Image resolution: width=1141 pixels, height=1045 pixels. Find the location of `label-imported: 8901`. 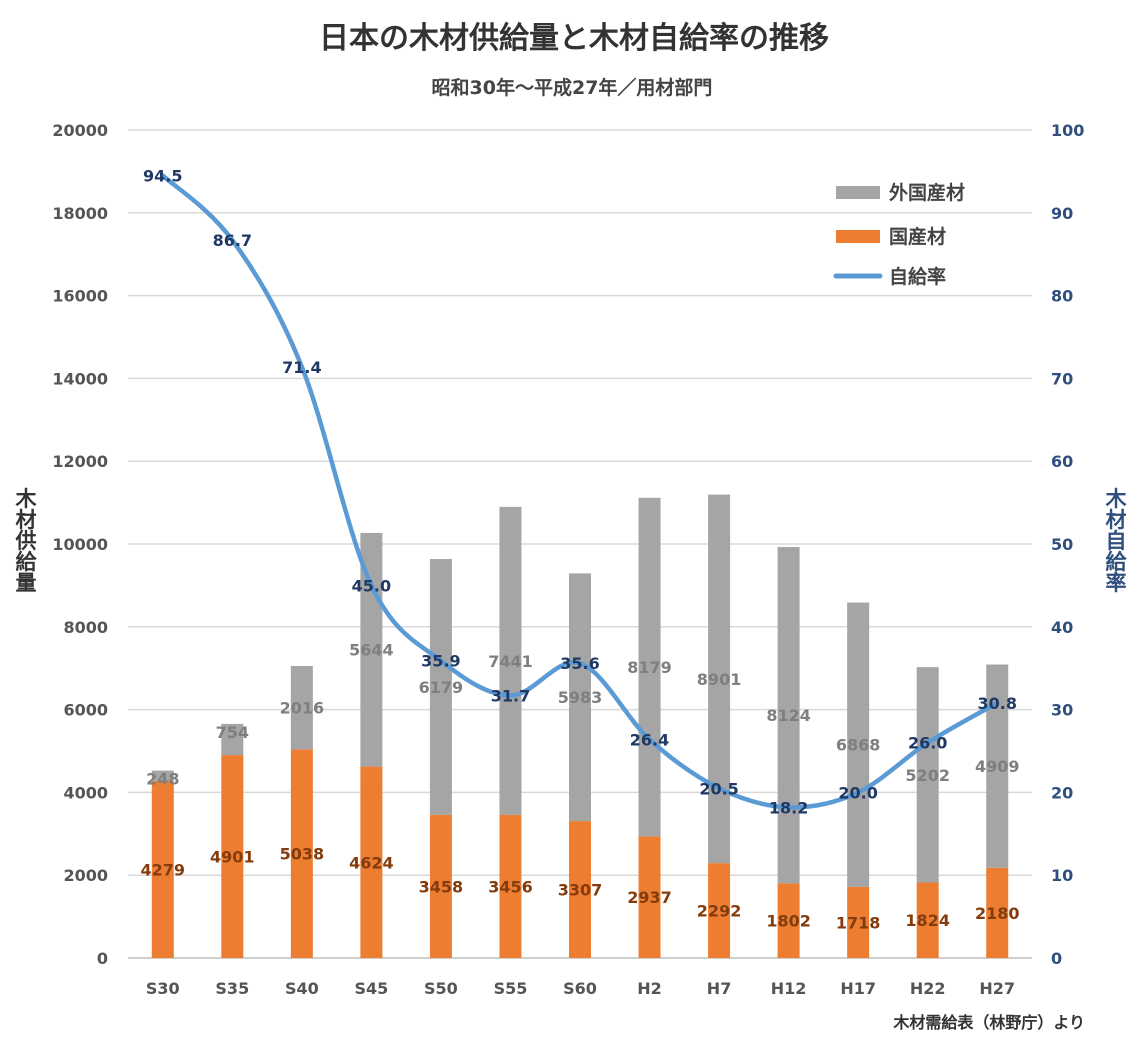

label-imported: 8901 is located at coordinates (719, 679).